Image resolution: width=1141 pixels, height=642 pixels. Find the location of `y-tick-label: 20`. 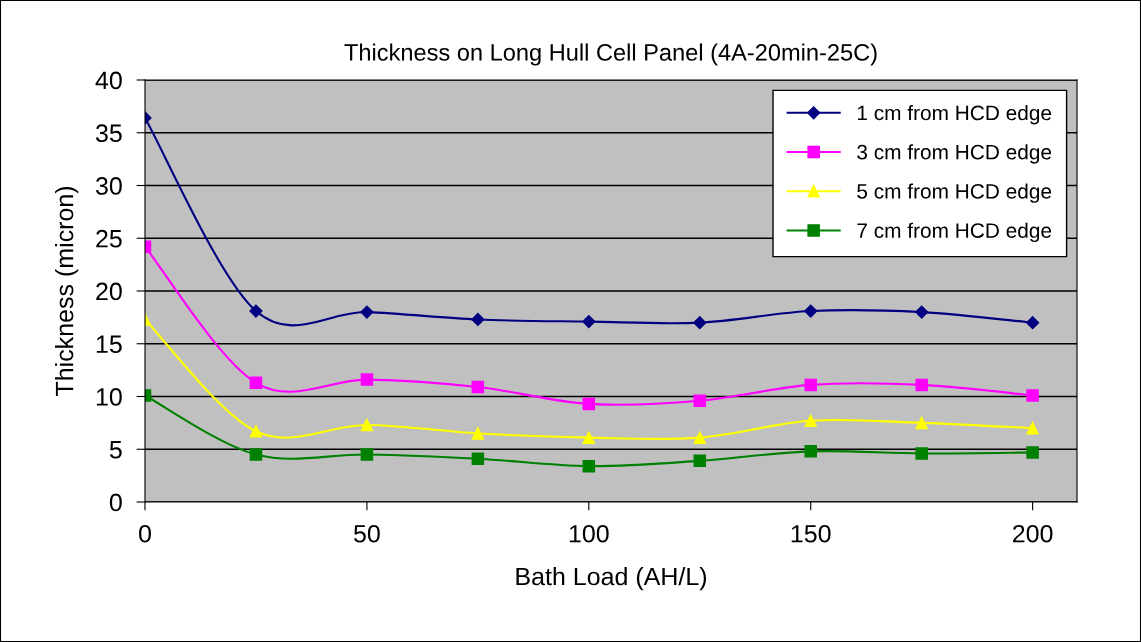

y-tick-label: 20 is located at coordinates (109, 291).